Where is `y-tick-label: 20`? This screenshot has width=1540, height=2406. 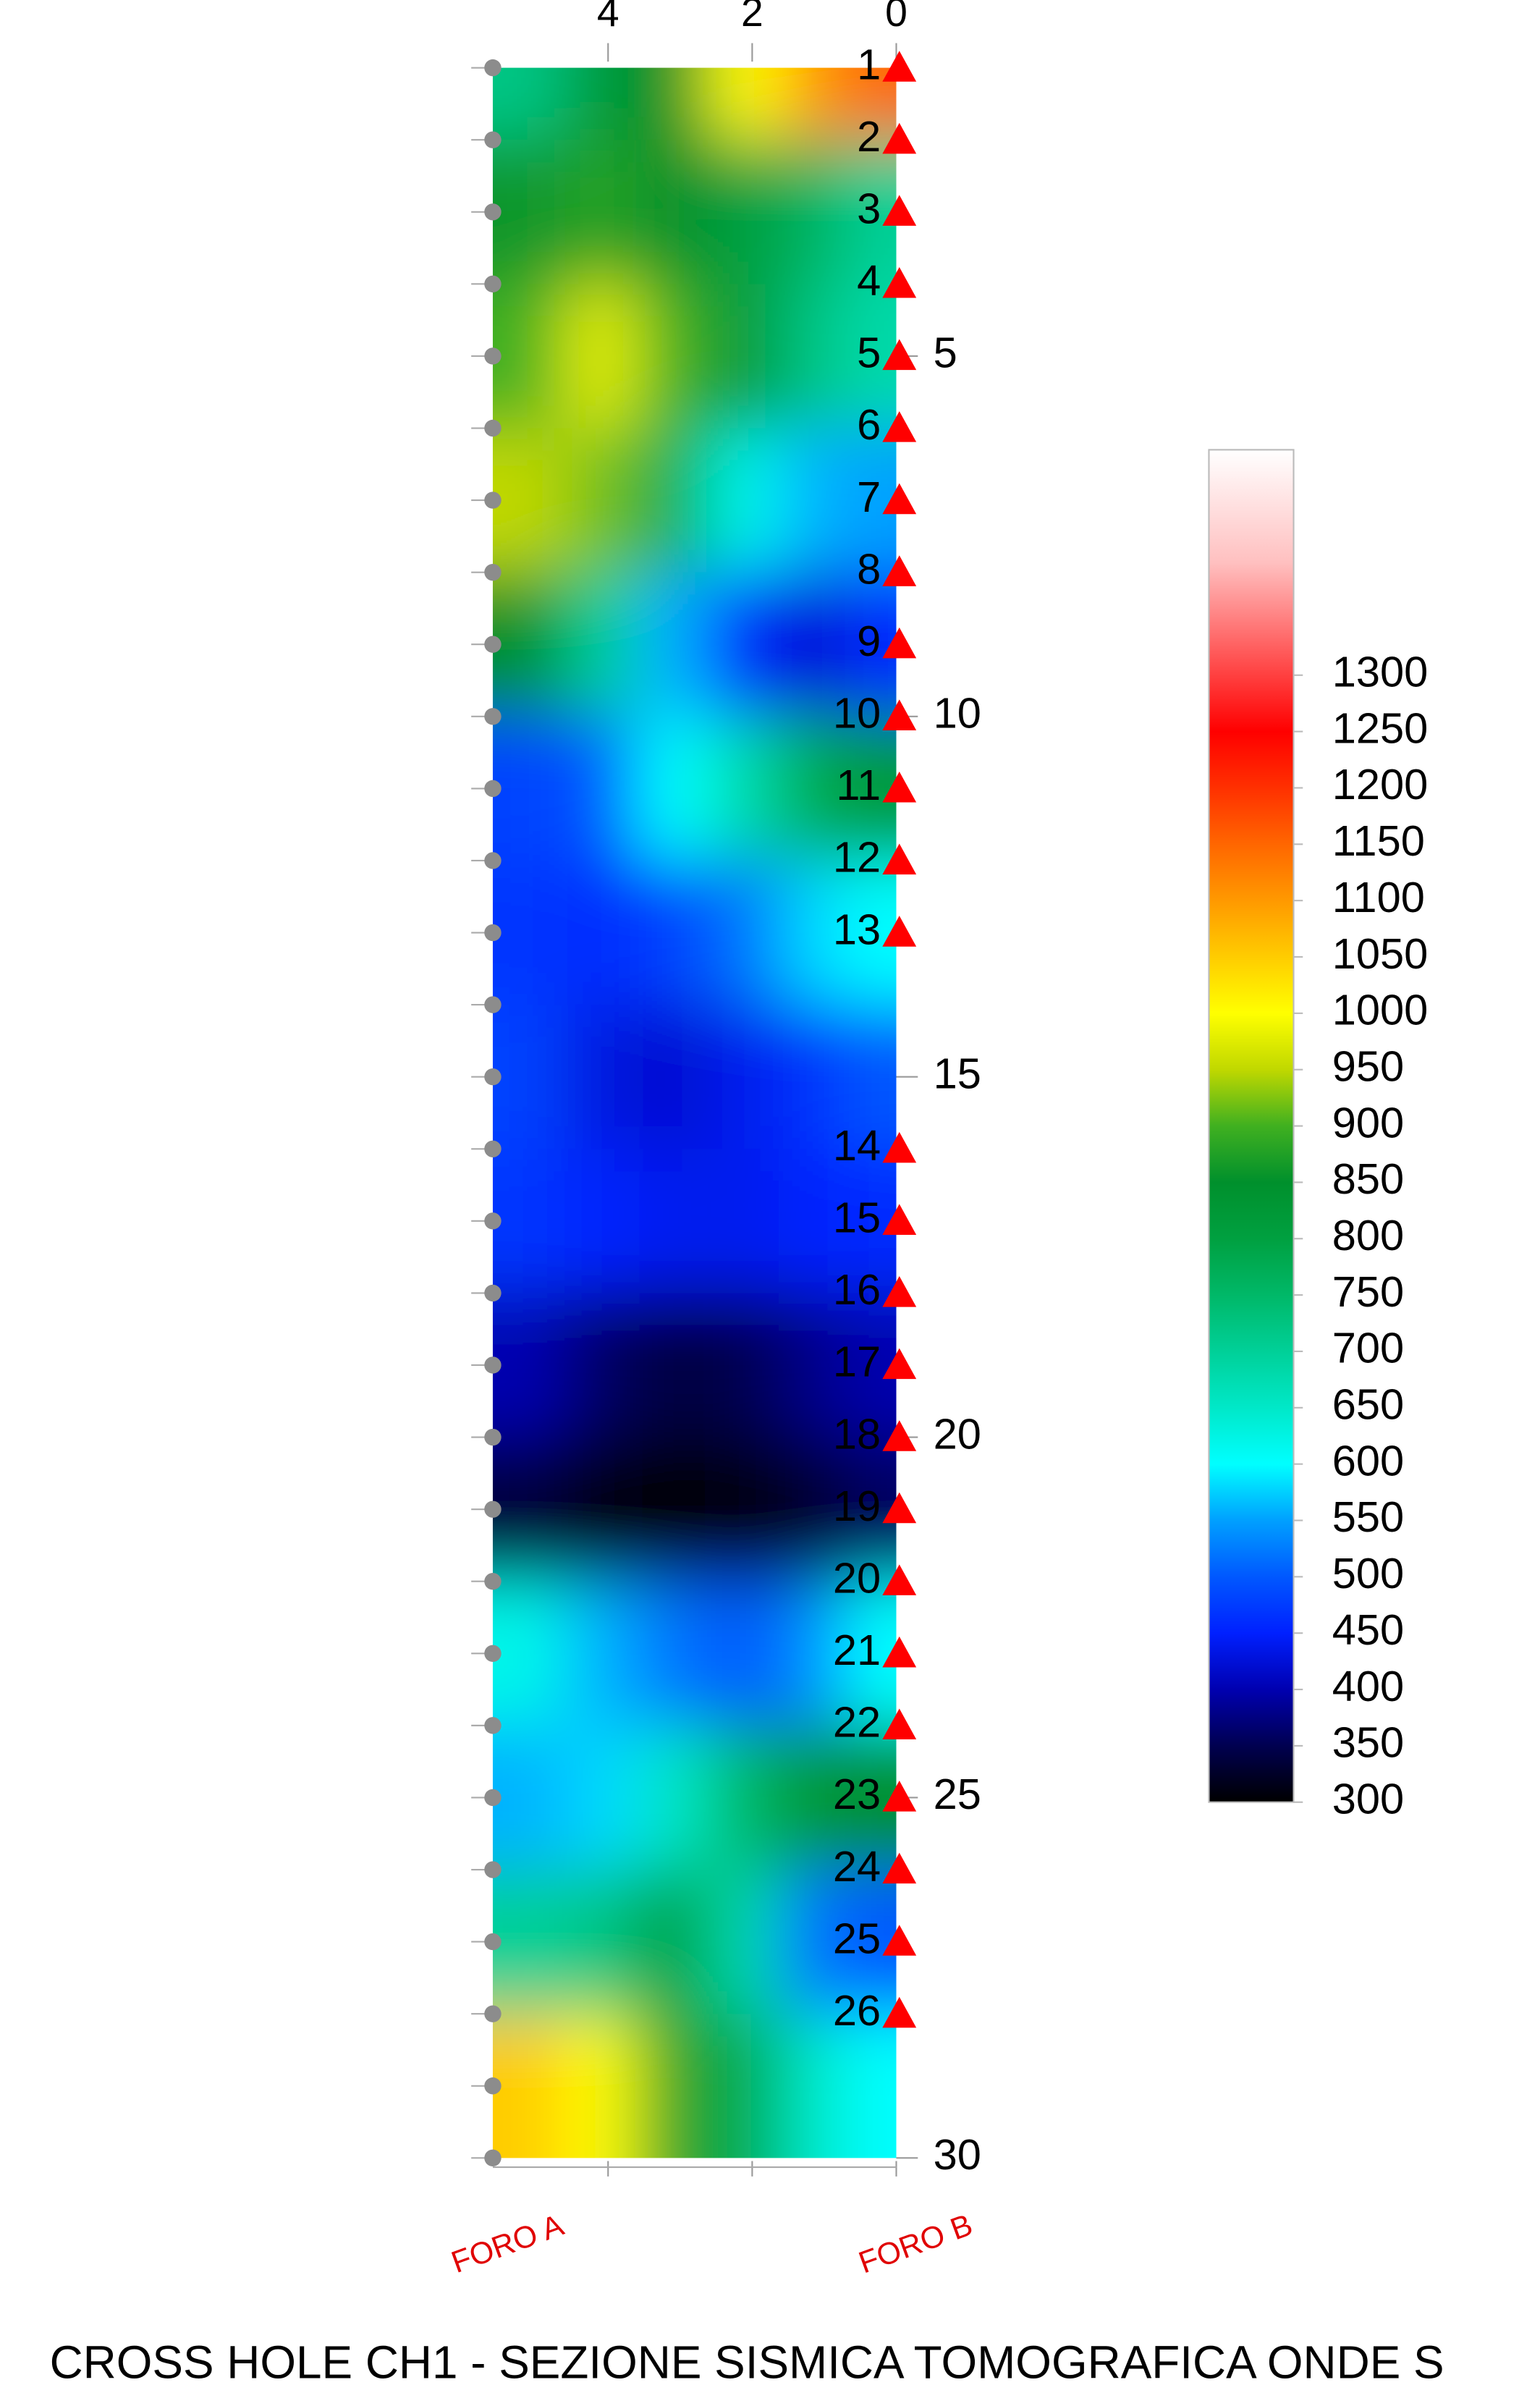 y-tick-label: 20 is located at coordinates (957, 1433).